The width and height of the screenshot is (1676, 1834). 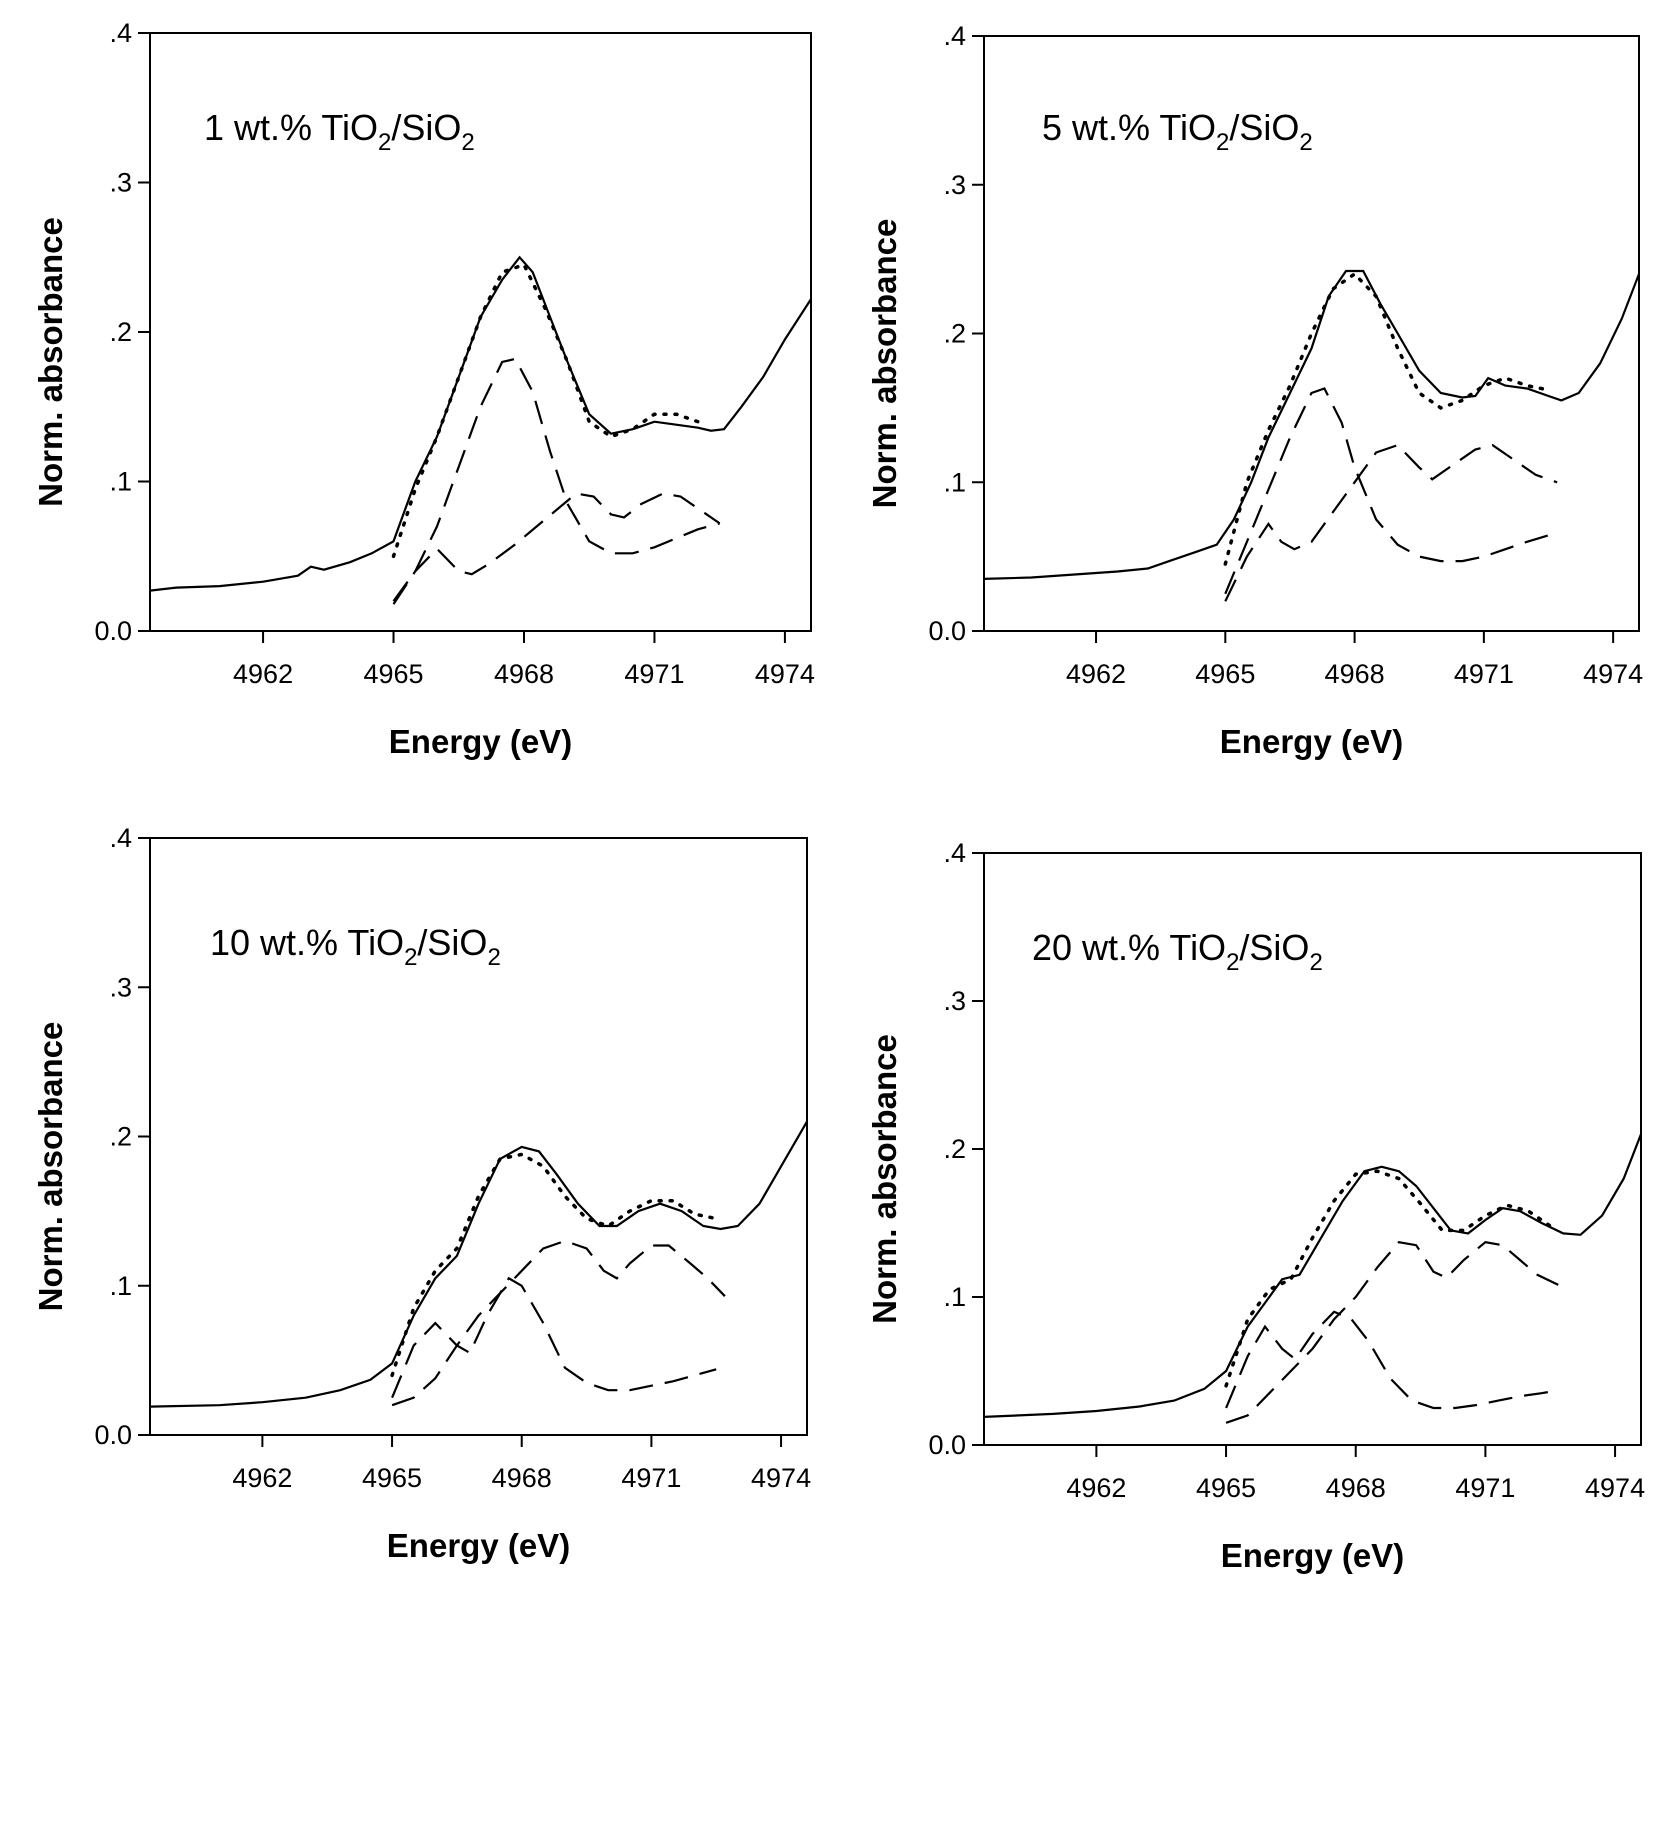 I want to click on annotation: 5 wt.% TiO2/SiO2, so click(x=1177, y=131).